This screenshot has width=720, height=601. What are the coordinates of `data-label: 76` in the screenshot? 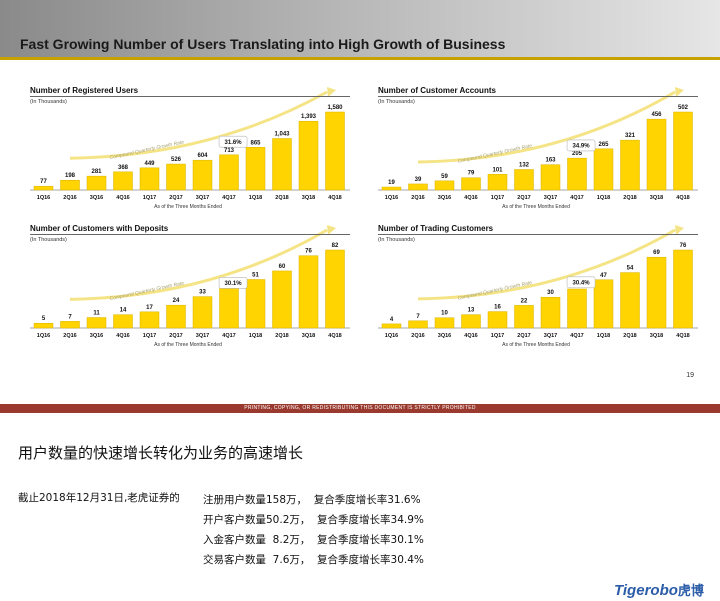 It's located at (308, 252).